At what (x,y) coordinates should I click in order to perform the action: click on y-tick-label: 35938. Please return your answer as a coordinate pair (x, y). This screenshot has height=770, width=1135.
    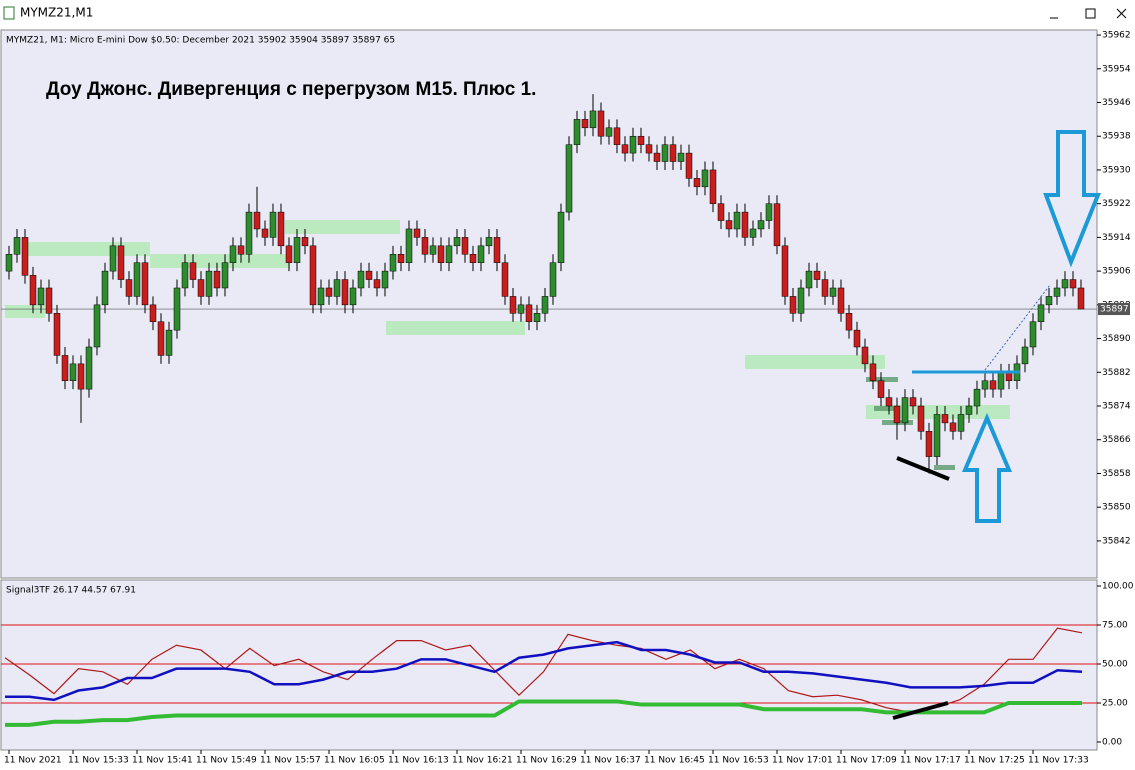
    Looking at the image, I should click on (1116, 137).